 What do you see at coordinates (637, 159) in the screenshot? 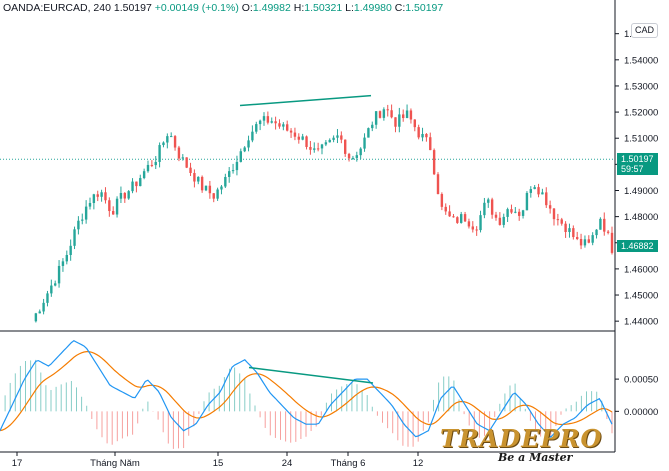
I see `current-price-value: 1.50197` at bounding box center [637, 159].